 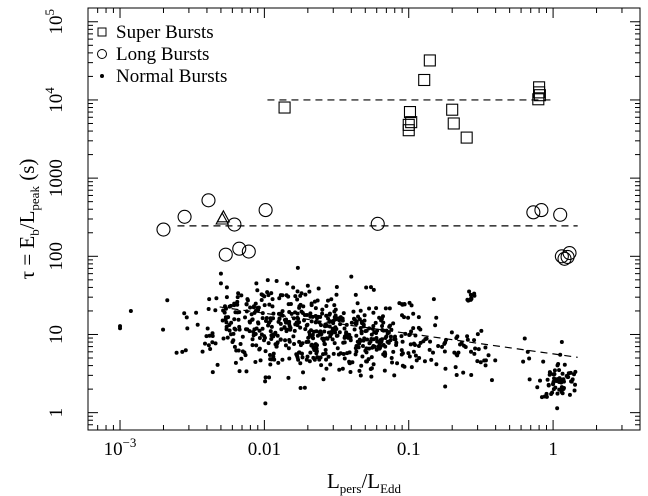 I want to click on super-bursts-point, so click(x=429, y=60).